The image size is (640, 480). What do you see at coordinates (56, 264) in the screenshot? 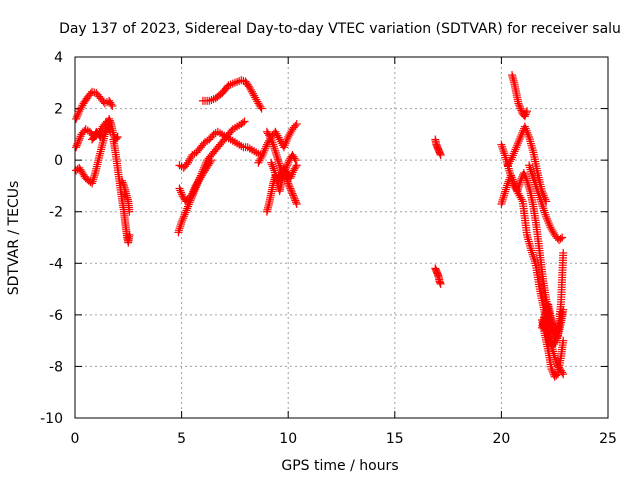
I see `y-tick-label: -4` at bounding box center [56, 264].